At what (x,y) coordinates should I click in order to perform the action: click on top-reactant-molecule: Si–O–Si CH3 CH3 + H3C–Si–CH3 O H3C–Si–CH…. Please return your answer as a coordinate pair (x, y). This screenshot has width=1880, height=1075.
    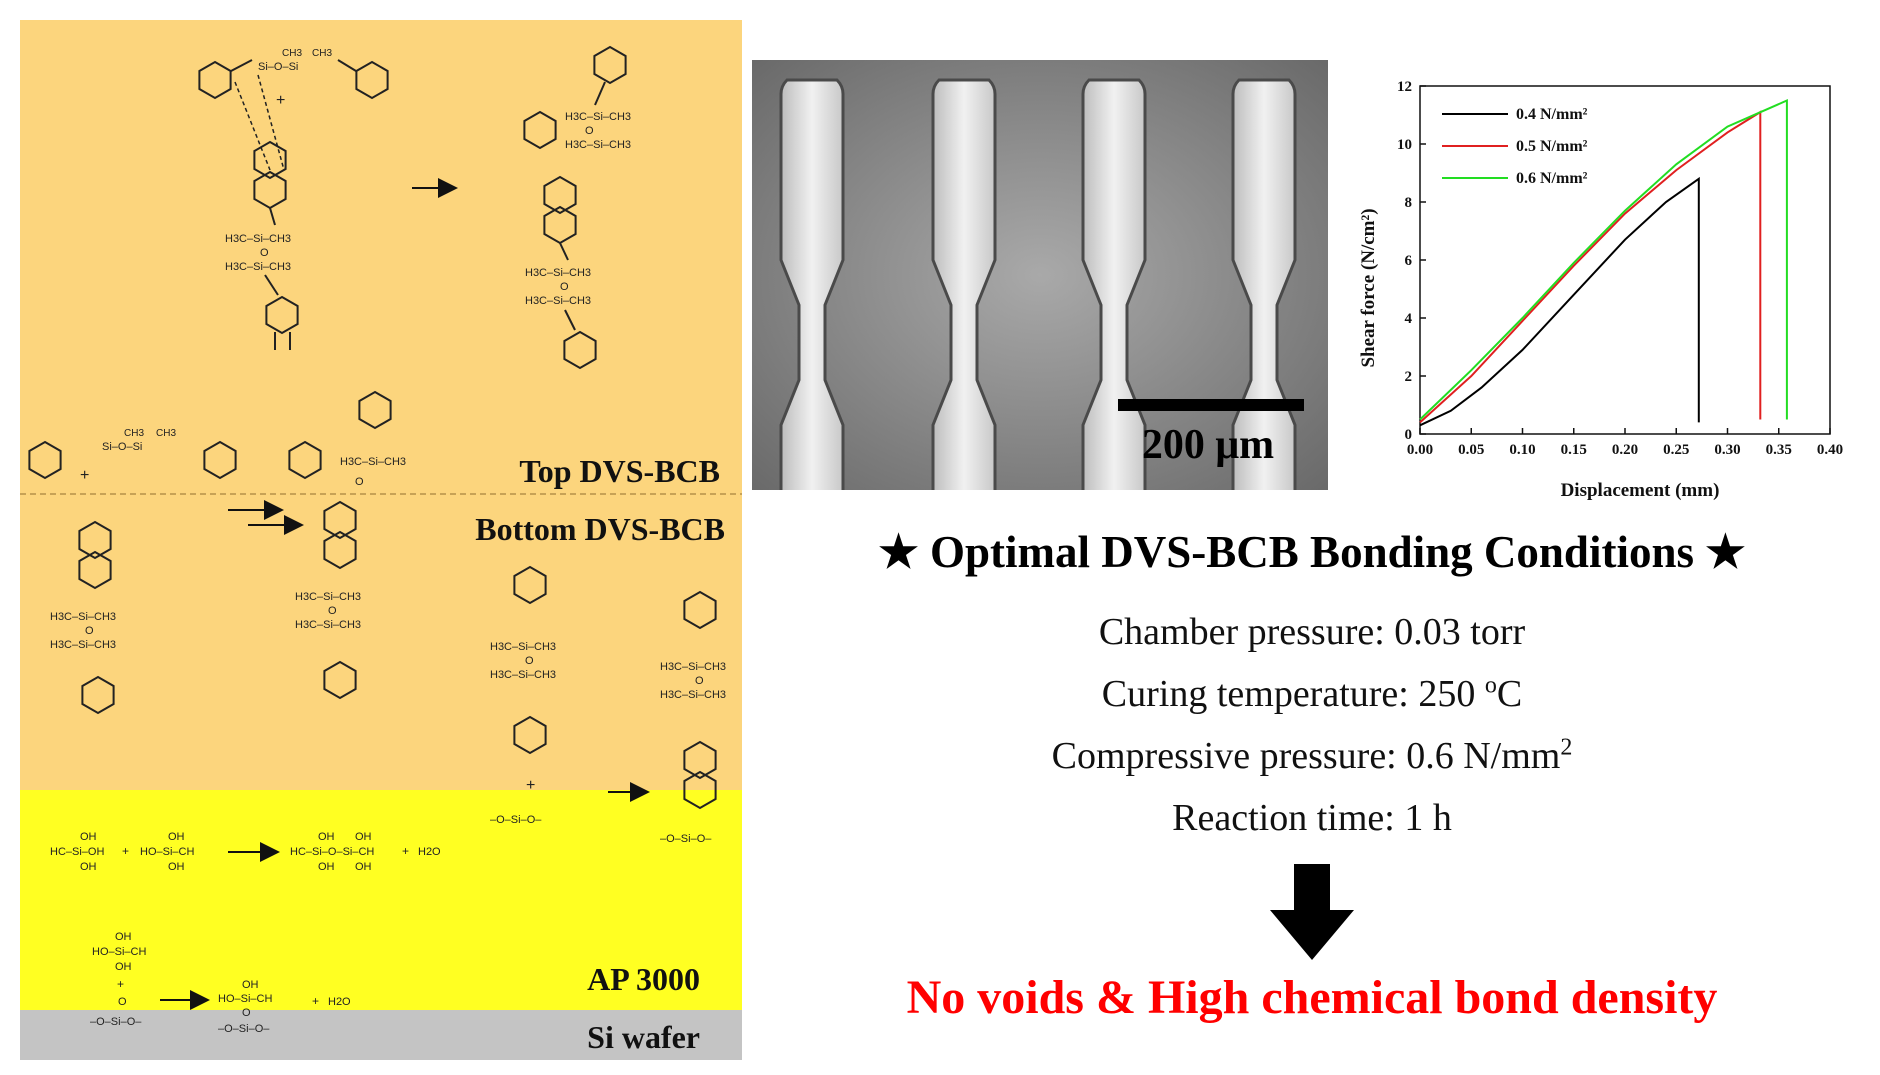
    Looking at the image, I should click on (293, 199).